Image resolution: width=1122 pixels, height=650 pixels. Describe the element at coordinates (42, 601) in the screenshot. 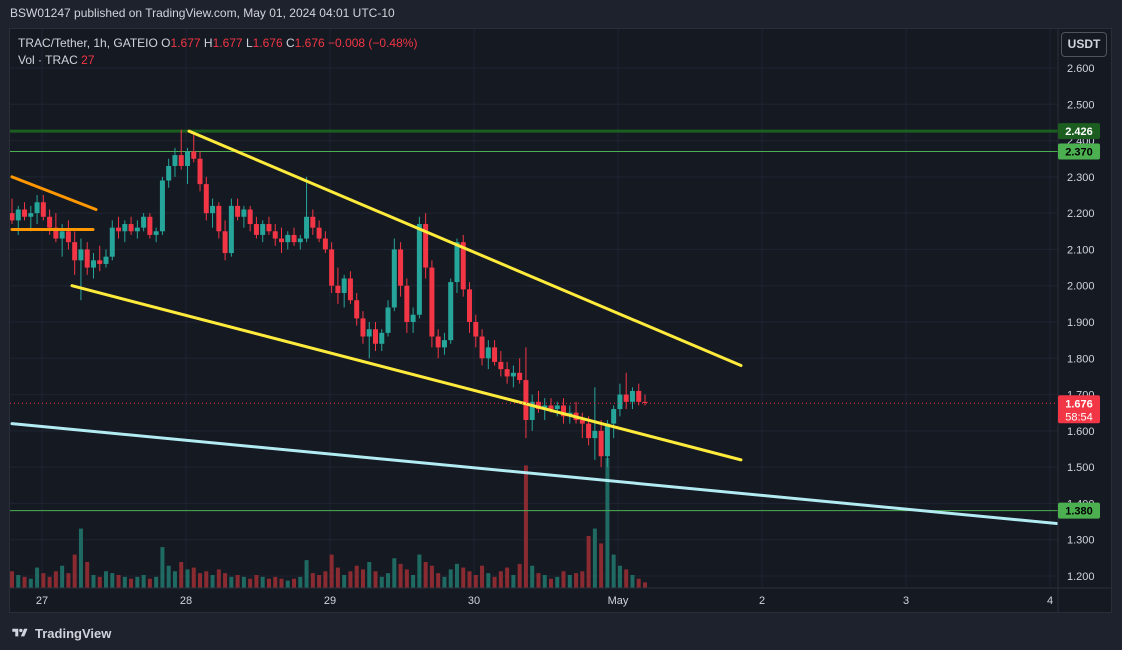

I see `time-tick-label: 27` at that location.